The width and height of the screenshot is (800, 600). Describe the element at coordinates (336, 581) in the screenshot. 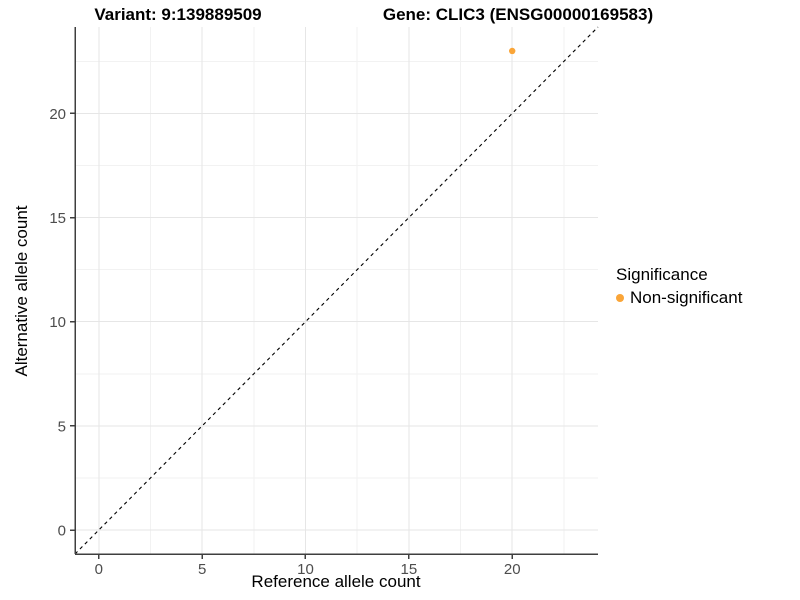

I see `x-axis-label: Reference allele count` at that location.